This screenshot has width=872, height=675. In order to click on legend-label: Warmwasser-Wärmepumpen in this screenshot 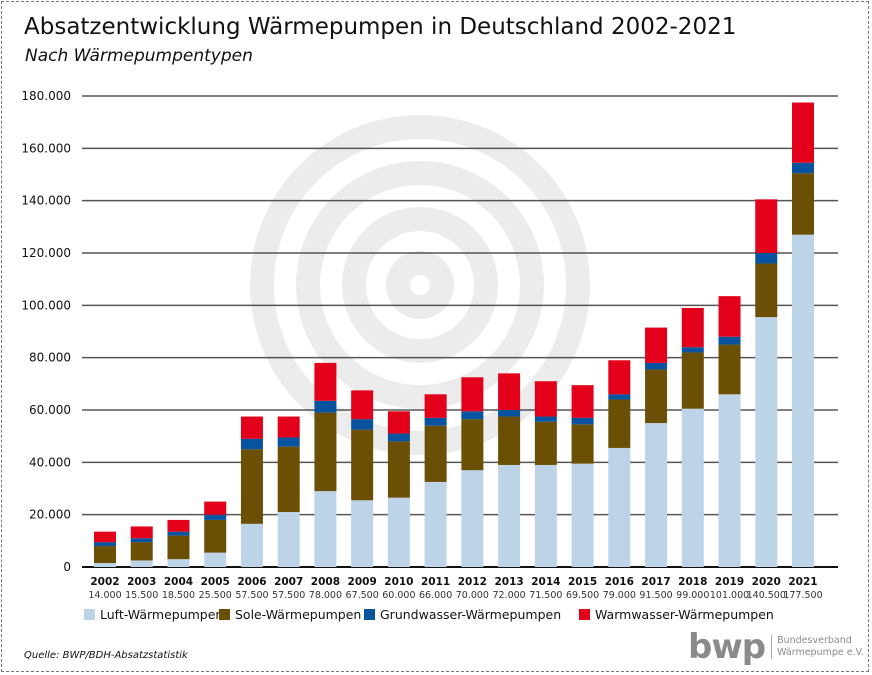, I will do `click(684, 614)`.